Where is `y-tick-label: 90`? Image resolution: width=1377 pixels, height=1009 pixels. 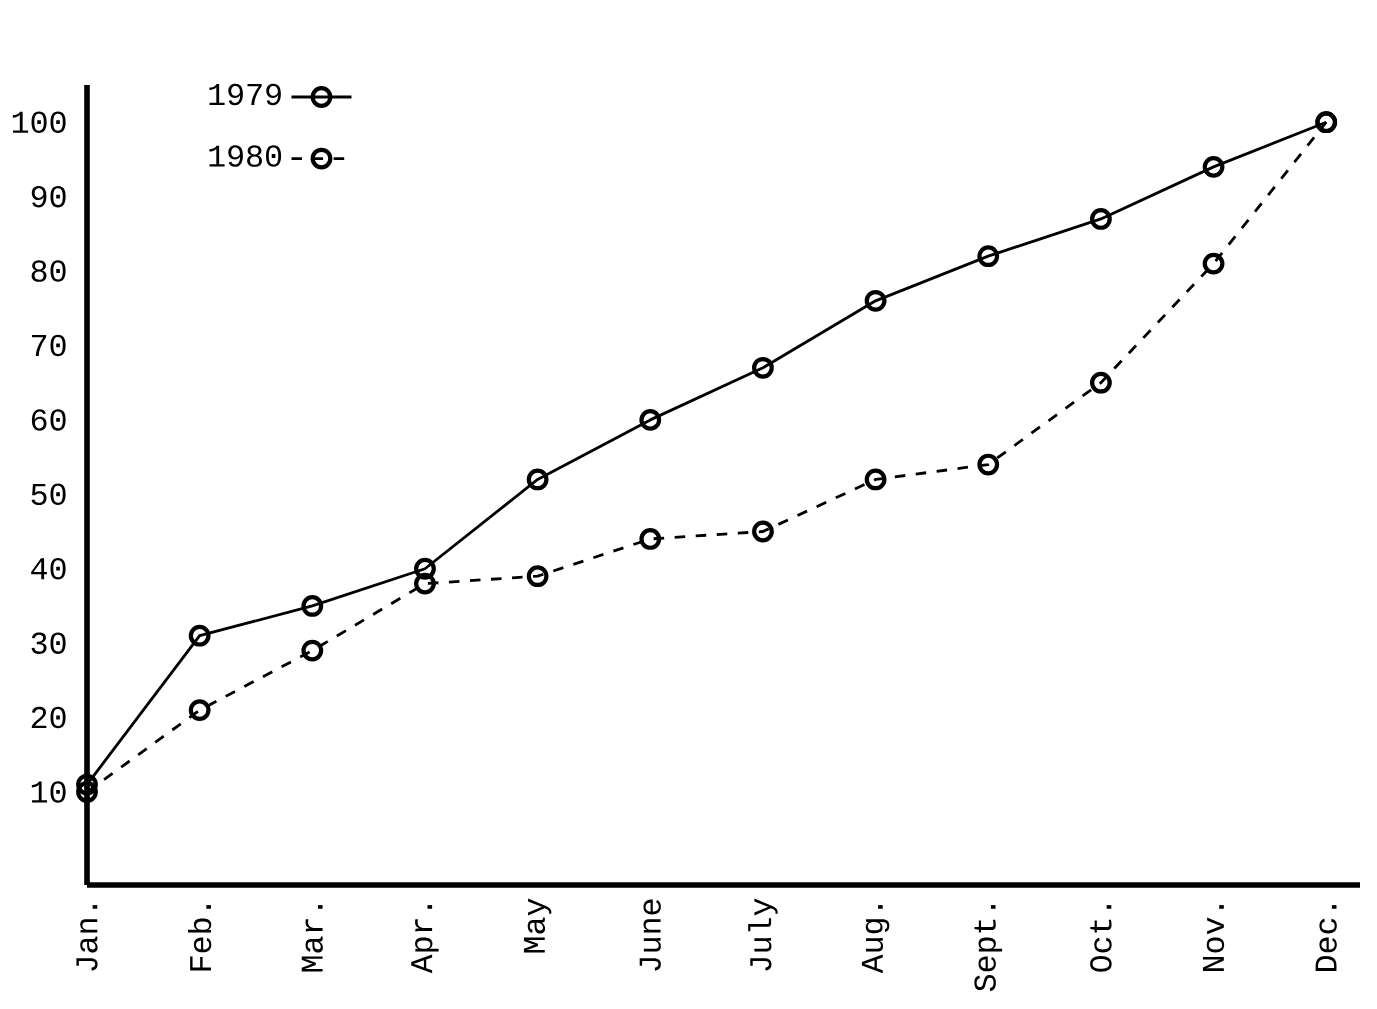
y-tick-label: 90 is located at coordinates (48, 196).